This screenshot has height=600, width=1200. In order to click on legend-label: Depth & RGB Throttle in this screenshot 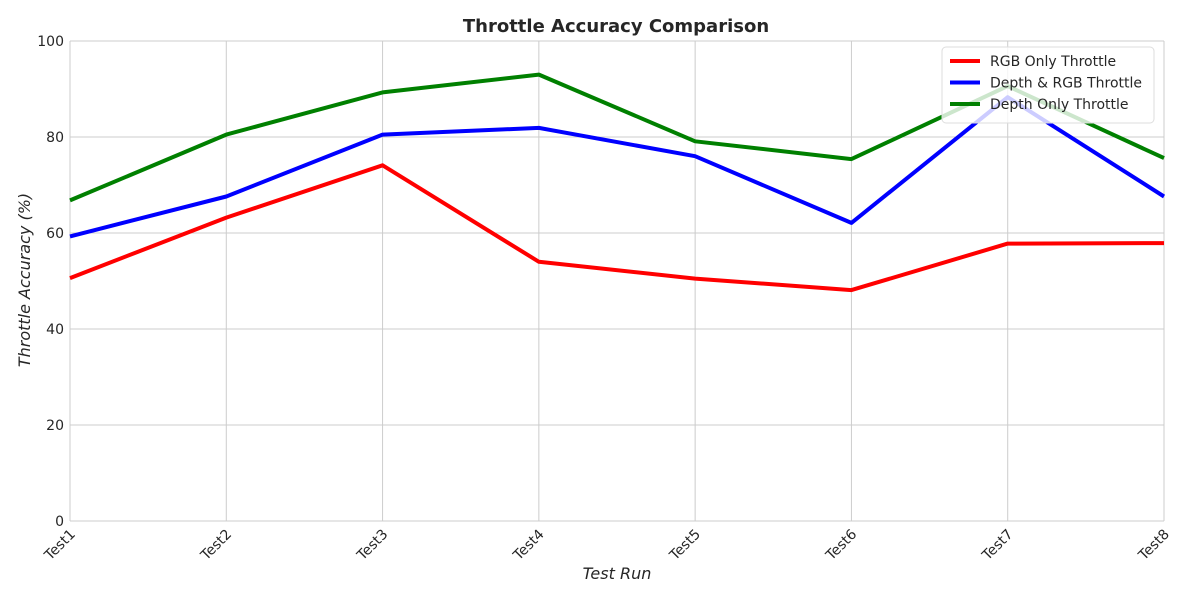, I will do `click(1066, 84)`.